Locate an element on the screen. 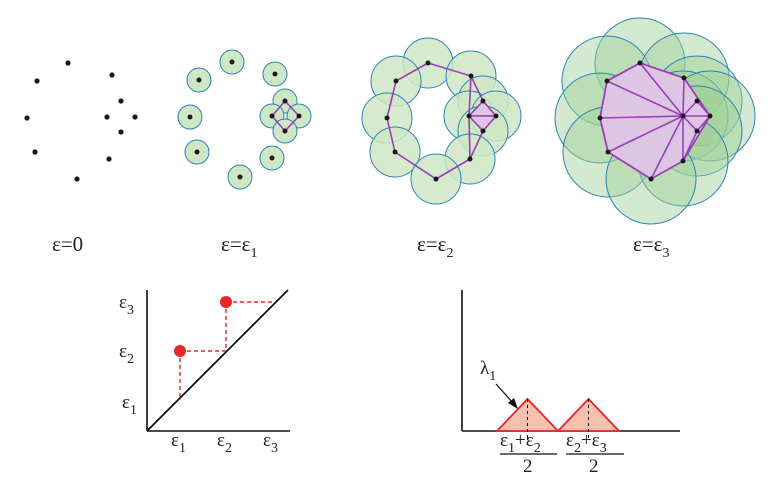  landscape-tick-1: ε1+ε2 2 is located at coordinates (528, 453).